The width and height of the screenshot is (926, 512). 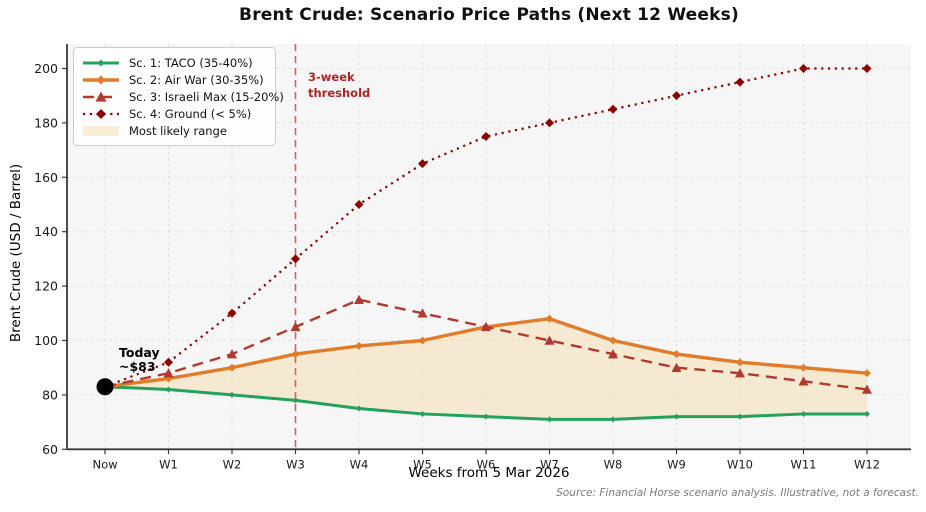 What do you see at coordinates (101, 97) in the screenshot?
I see `legend-line-sample-sc3` at bounding box center [101, 97].